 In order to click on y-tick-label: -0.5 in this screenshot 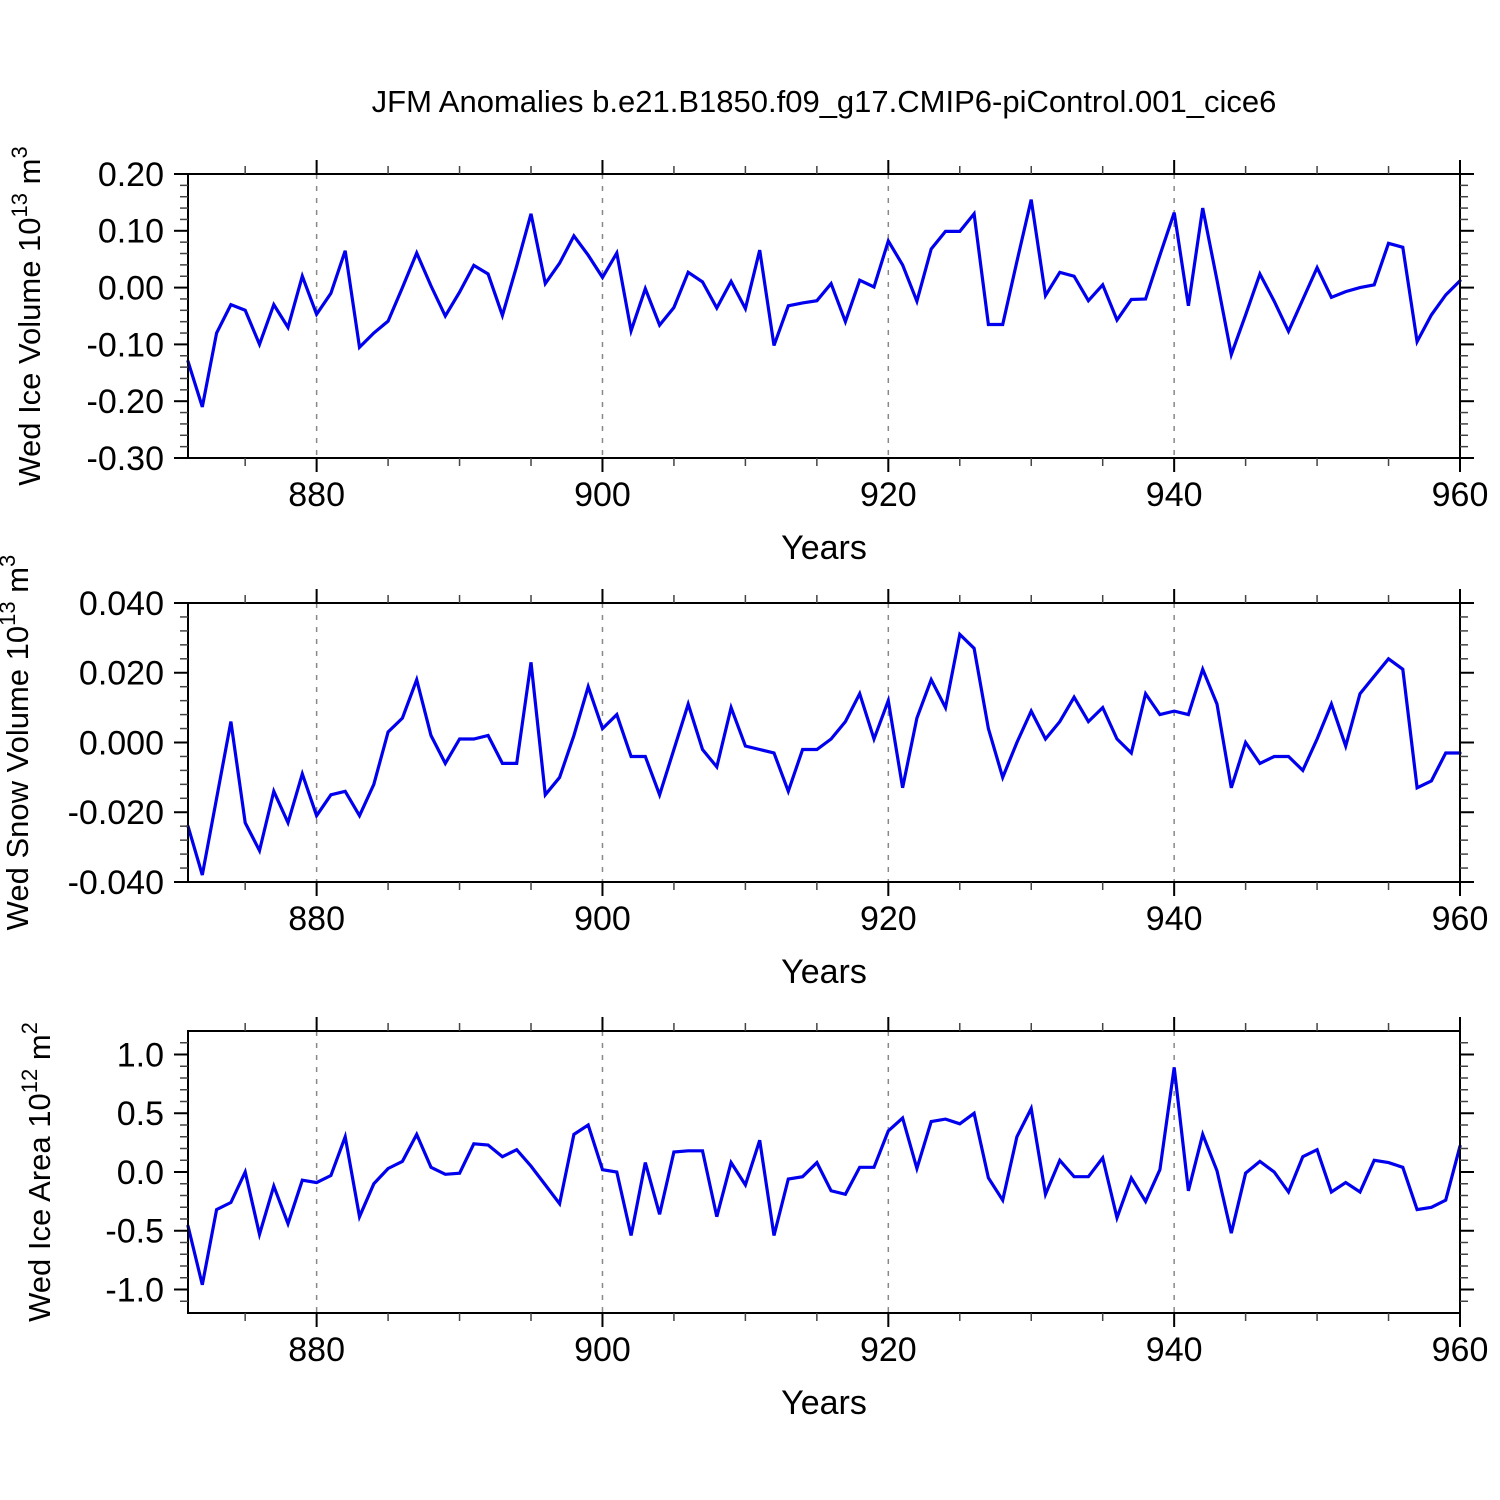, I will do `click(134, 1232)`.